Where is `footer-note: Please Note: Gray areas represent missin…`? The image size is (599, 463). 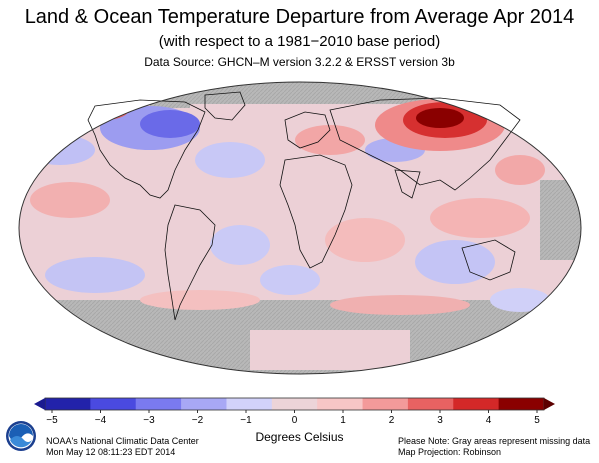 footer-note: Please Note: Gray areas represent missin… is located at coordinates (494, 441).